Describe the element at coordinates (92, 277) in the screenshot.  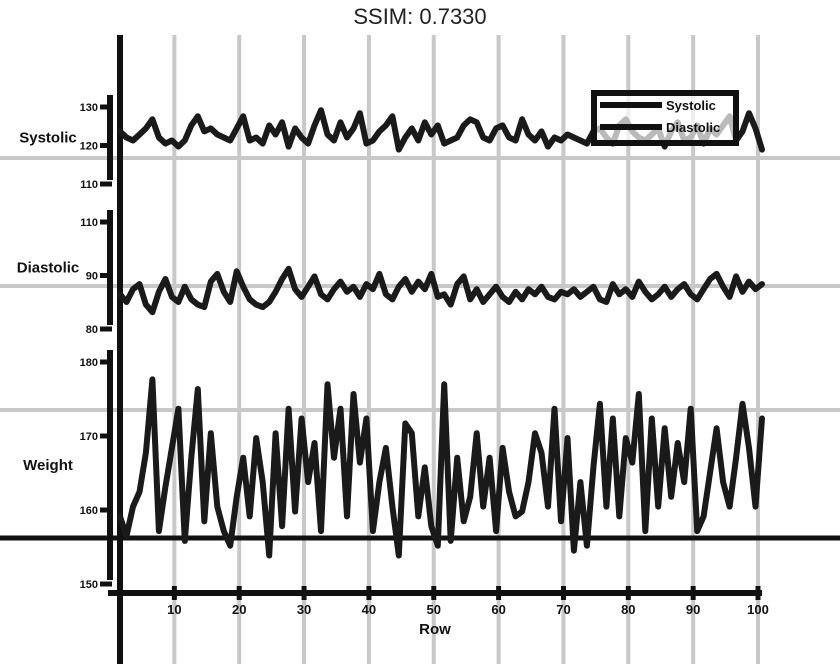
I see `y-tick-label-1-1: 90` at that location.